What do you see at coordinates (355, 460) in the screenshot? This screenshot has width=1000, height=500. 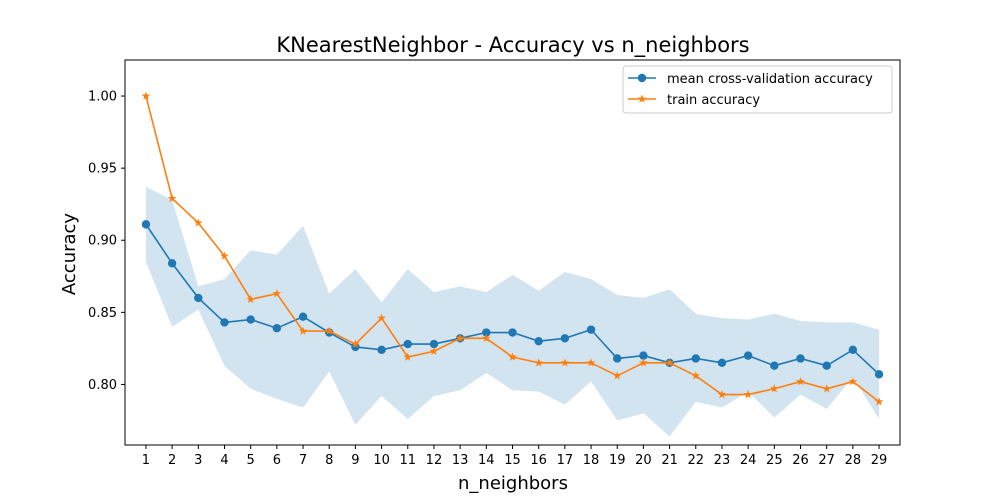 I see `x-tick-label: 9` at bounding box center [355, 460].